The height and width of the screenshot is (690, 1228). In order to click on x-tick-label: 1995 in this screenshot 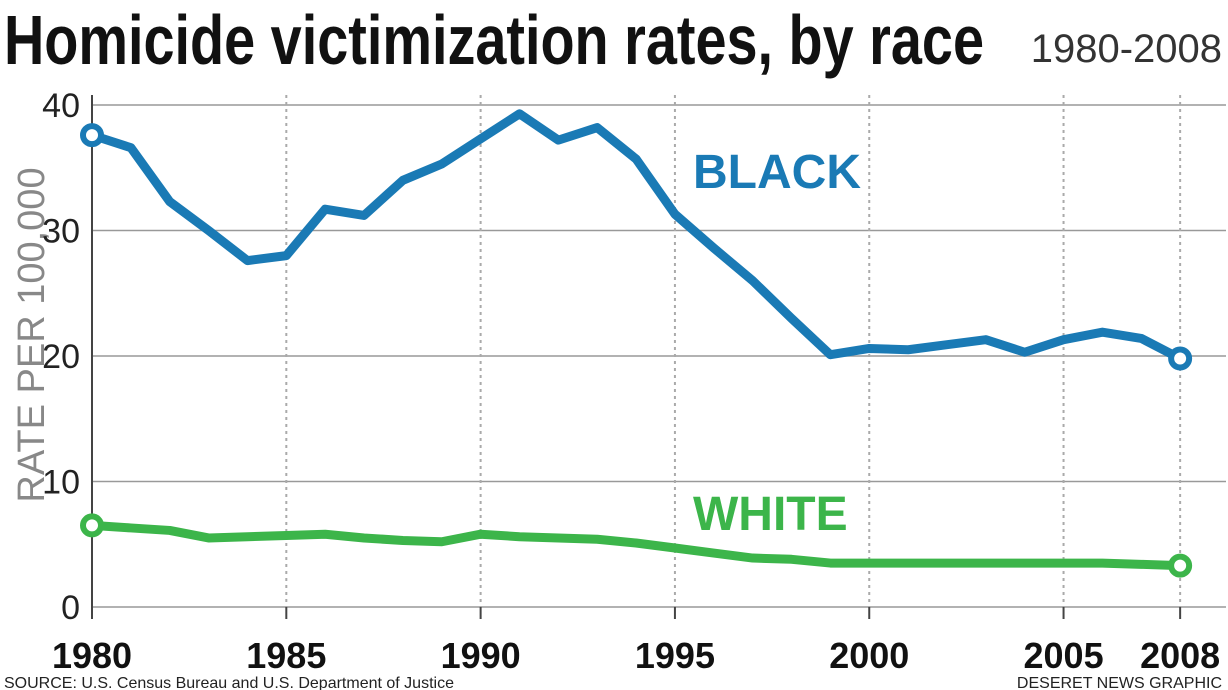, I will do `click(675, 655)`.